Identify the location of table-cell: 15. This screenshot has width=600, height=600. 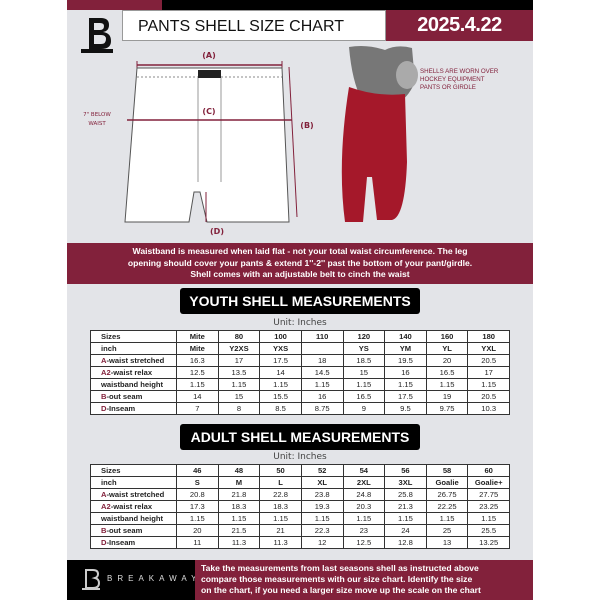
(239, 396).